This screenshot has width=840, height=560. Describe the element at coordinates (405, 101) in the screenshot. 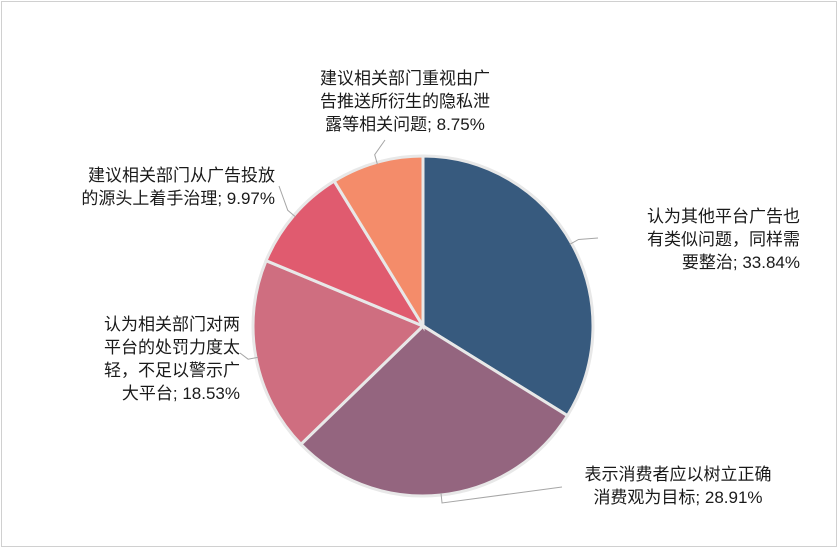

I see `slice-label-privacy: 建议相关部门重视由广 告推送所衍生的隐私泄 露等相关问题; 8.75%` at that location.